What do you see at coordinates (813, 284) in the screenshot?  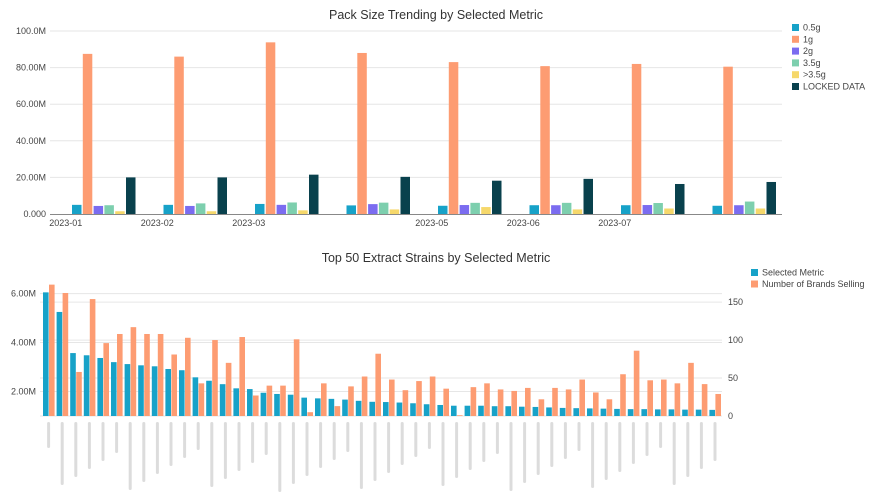 I see `legend-label: Number of Brands Selling` at bounding box center [813, 284].